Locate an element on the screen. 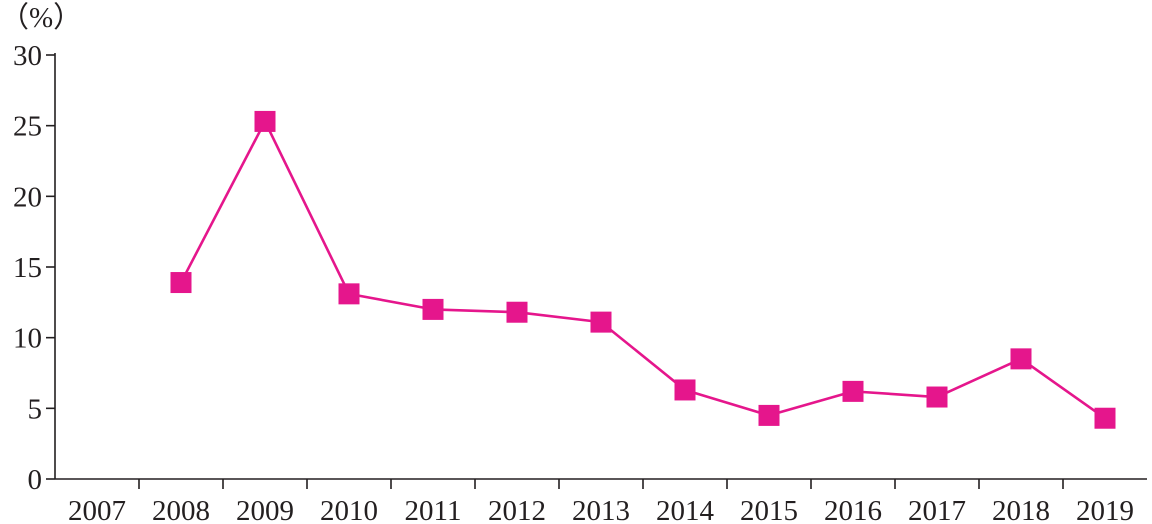  y-tick-label: 20 is located at coordinates (27, 197).